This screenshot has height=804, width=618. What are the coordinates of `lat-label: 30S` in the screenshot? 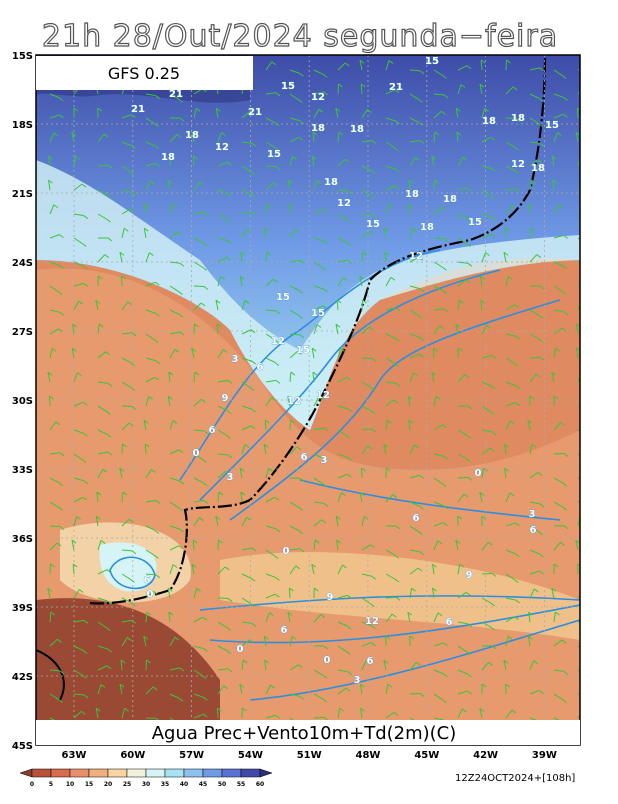 It's located at (22, 401).